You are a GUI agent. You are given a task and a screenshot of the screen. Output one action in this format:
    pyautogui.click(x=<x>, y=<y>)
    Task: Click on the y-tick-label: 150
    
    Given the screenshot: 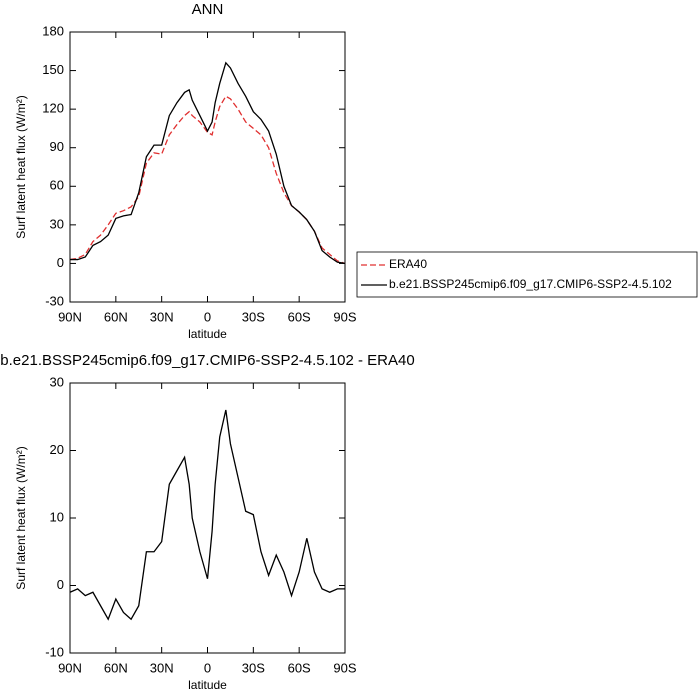 What is the action you would take?
    pyautogui.click(x=53, y=69)
    